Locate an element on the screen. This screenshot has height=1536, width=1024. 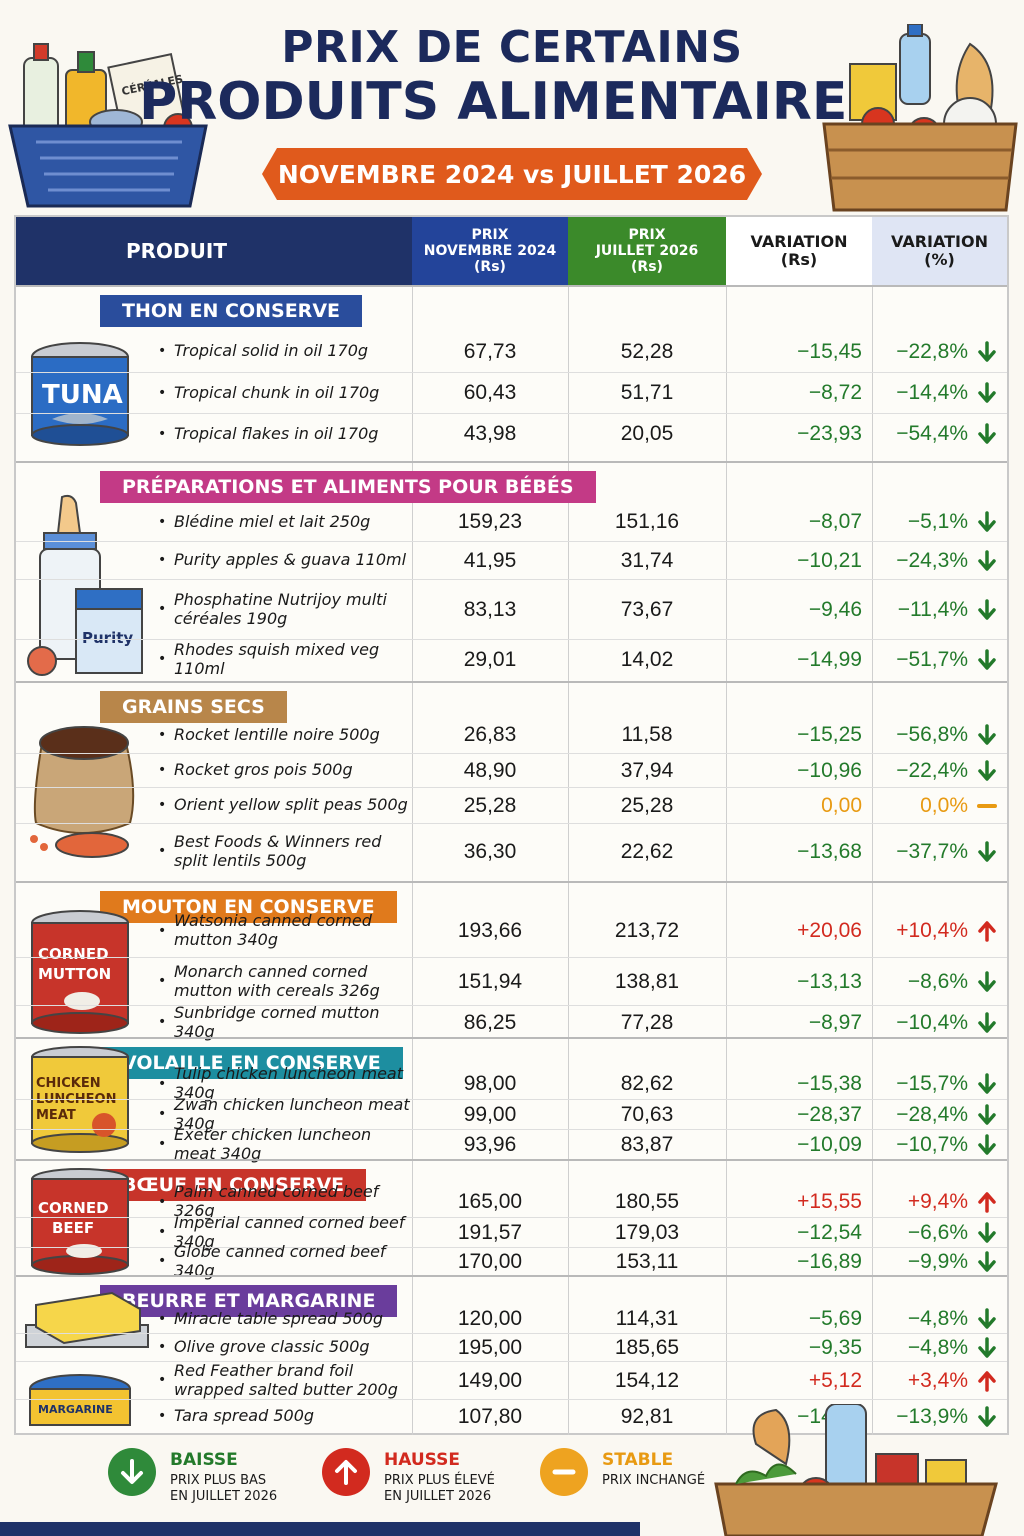
variation-pct: −54,4% is located at coordinates (932, 433).